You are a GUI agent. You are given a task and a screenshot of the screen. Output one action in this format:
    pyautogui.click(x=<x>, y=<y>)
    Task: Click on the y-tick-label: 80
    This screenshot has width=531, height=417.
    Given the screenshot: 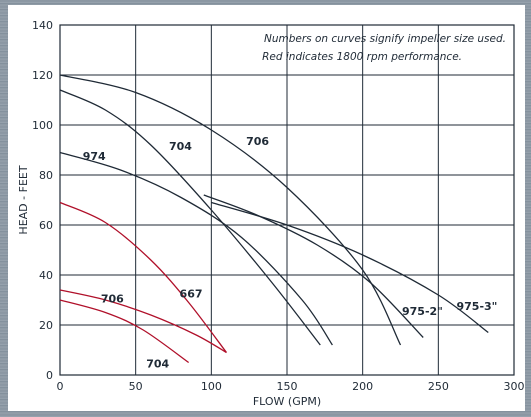 What is the action you would take?
    pyautogui.click(x=46, y=175)
    